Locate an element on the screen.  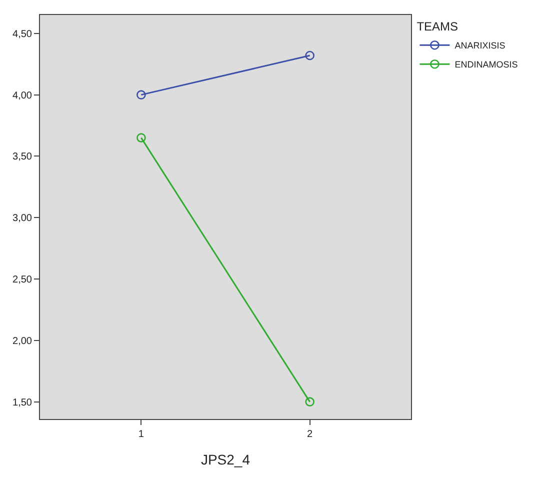
y-tick-label: 3,50 is located at coordinates (22, 157).